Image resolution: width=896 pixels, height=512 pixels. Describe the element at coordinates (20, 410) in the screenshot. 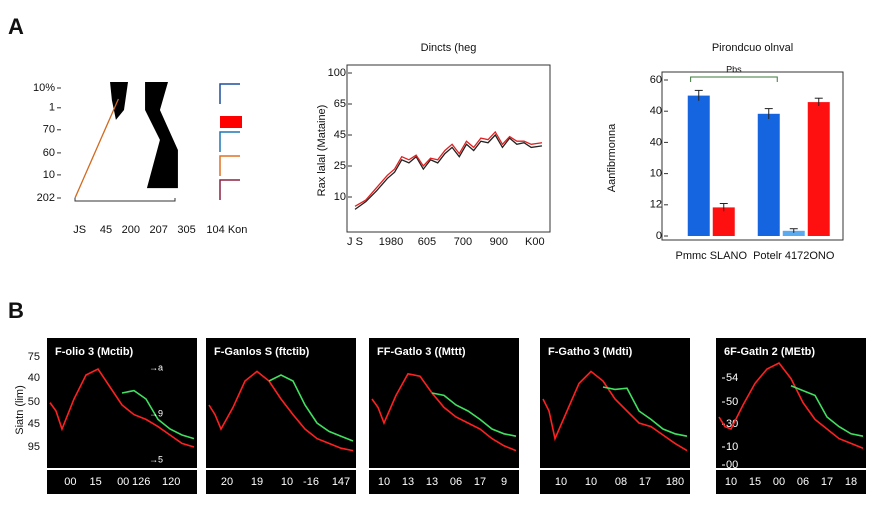

I see `y-axis-label: Siatn (lim)` at that location.